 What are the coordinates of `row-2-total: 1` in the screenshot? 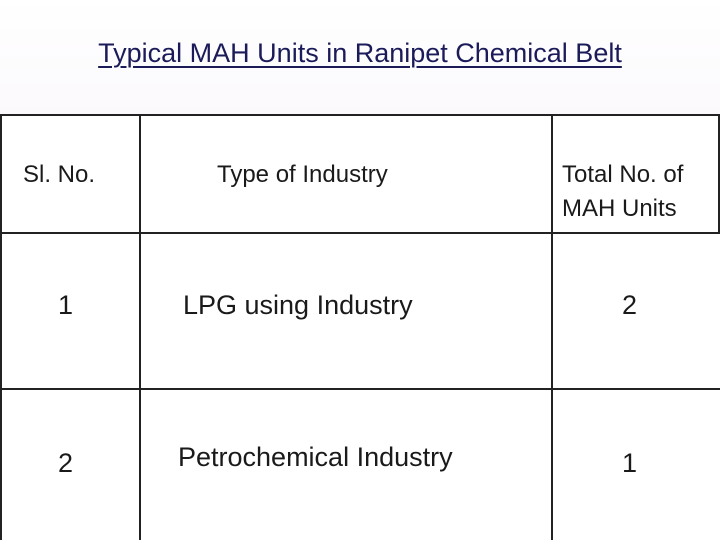 It's located at (630, 463).